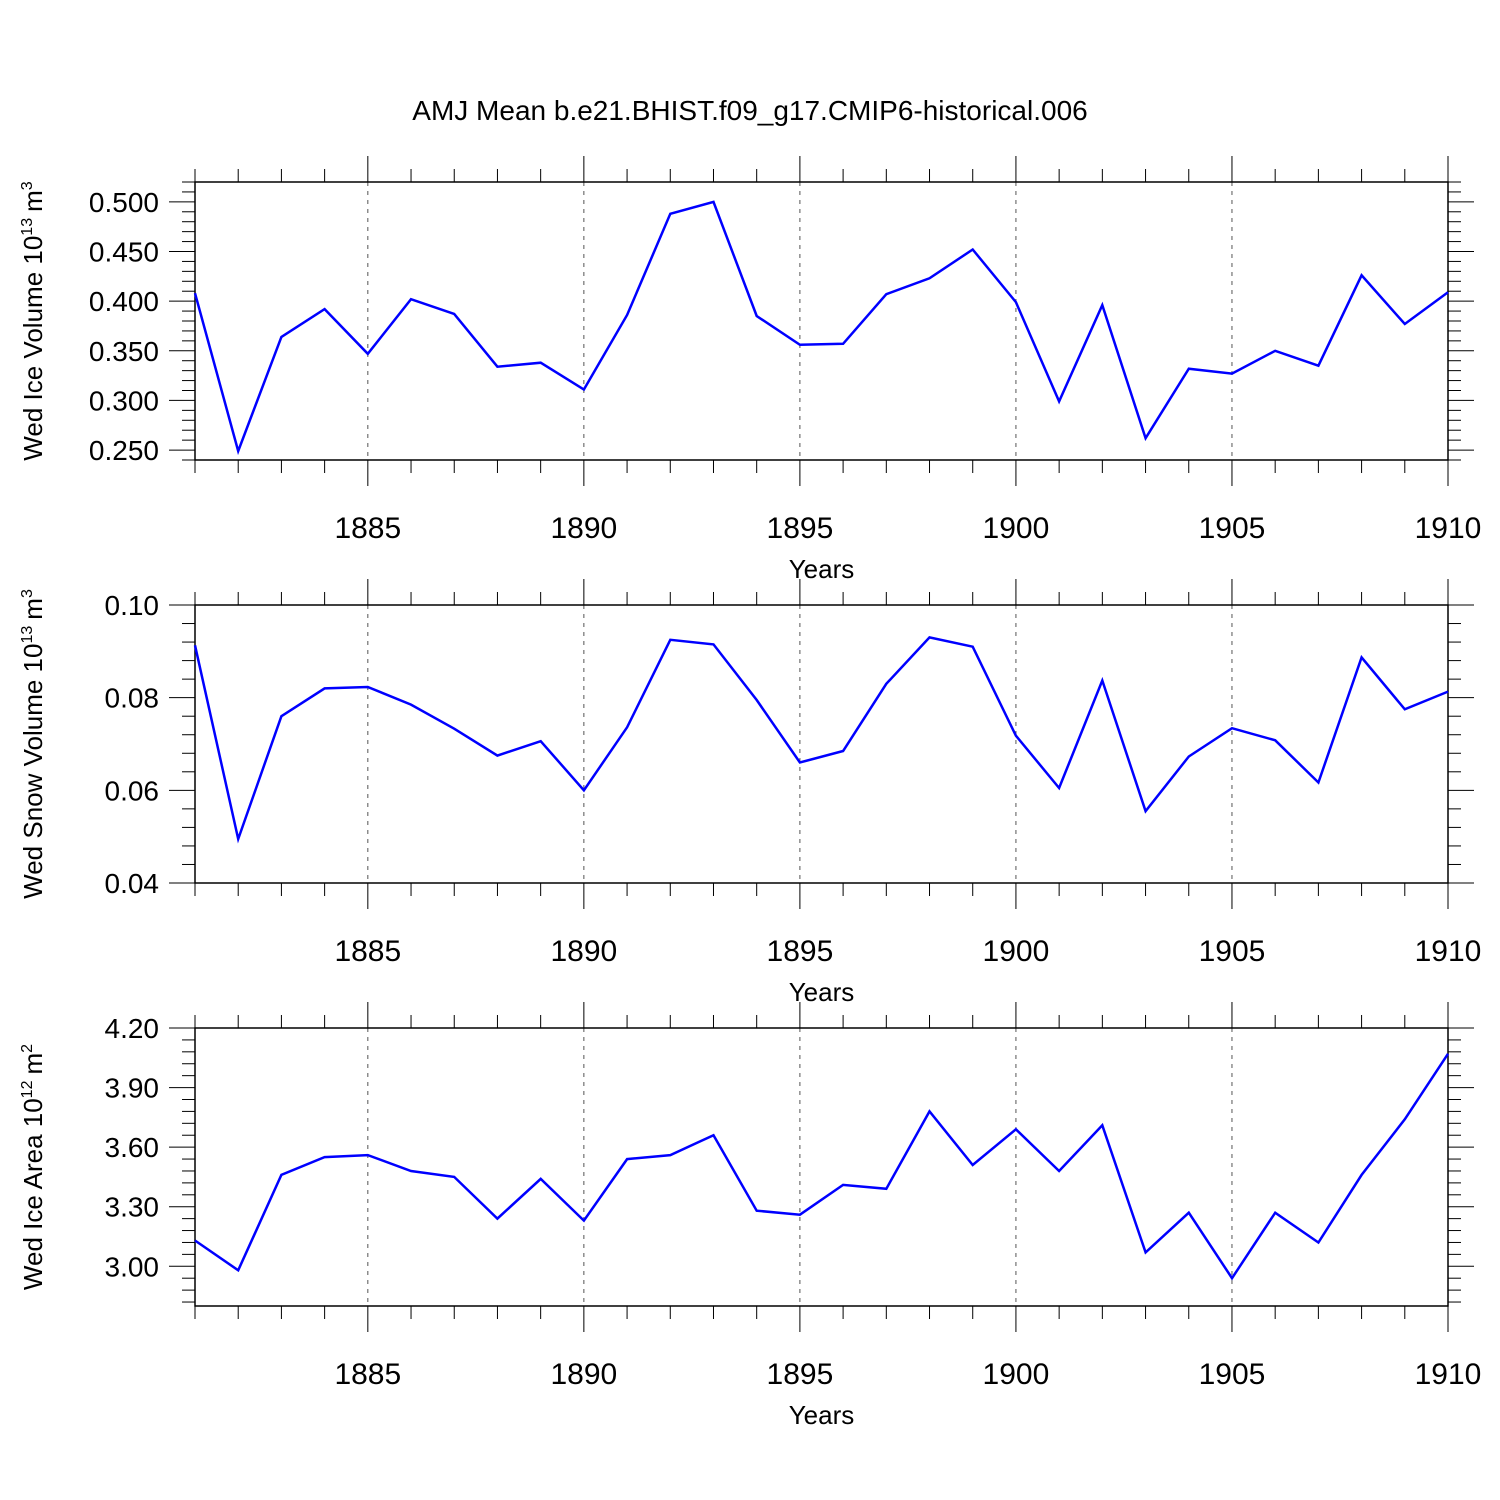 This screenshot has height=1500, width=1500. I want to click on y-tick-label: 3.00, so click(132, 1266).